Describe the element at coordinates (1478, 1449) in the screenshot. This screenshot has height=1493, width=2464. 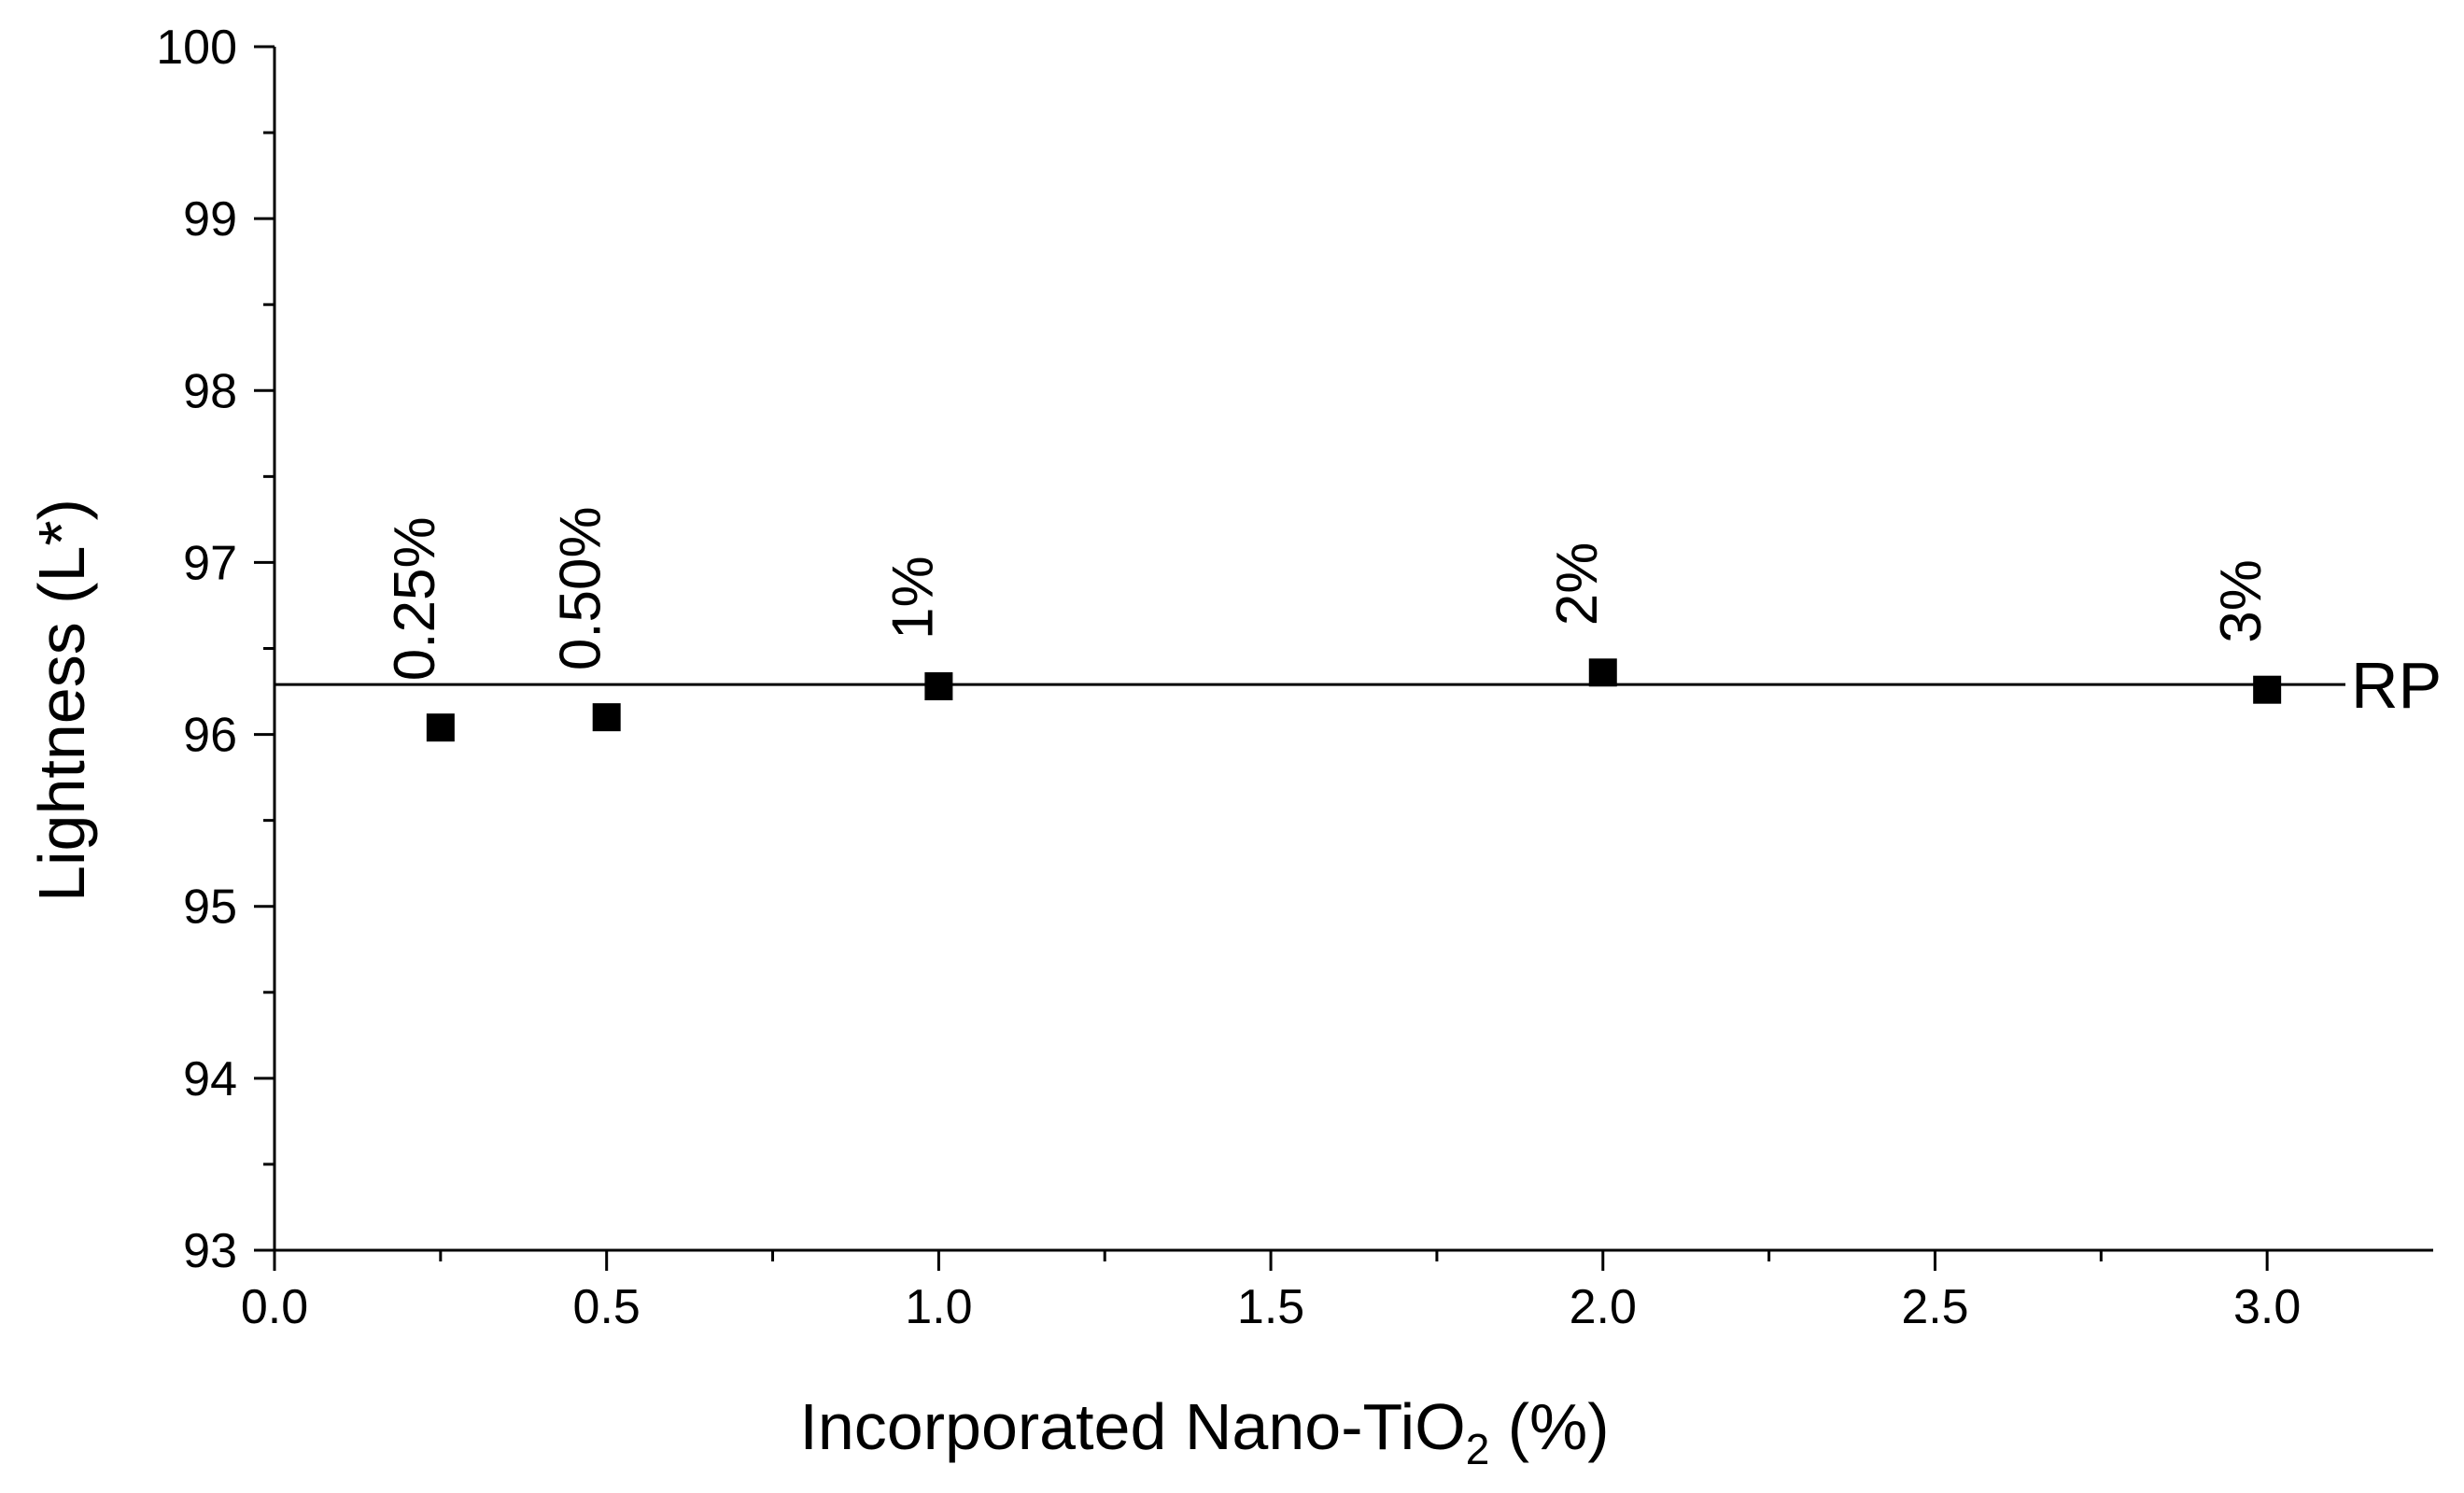
I see `x-axis-title-subscript: 2` at that location.